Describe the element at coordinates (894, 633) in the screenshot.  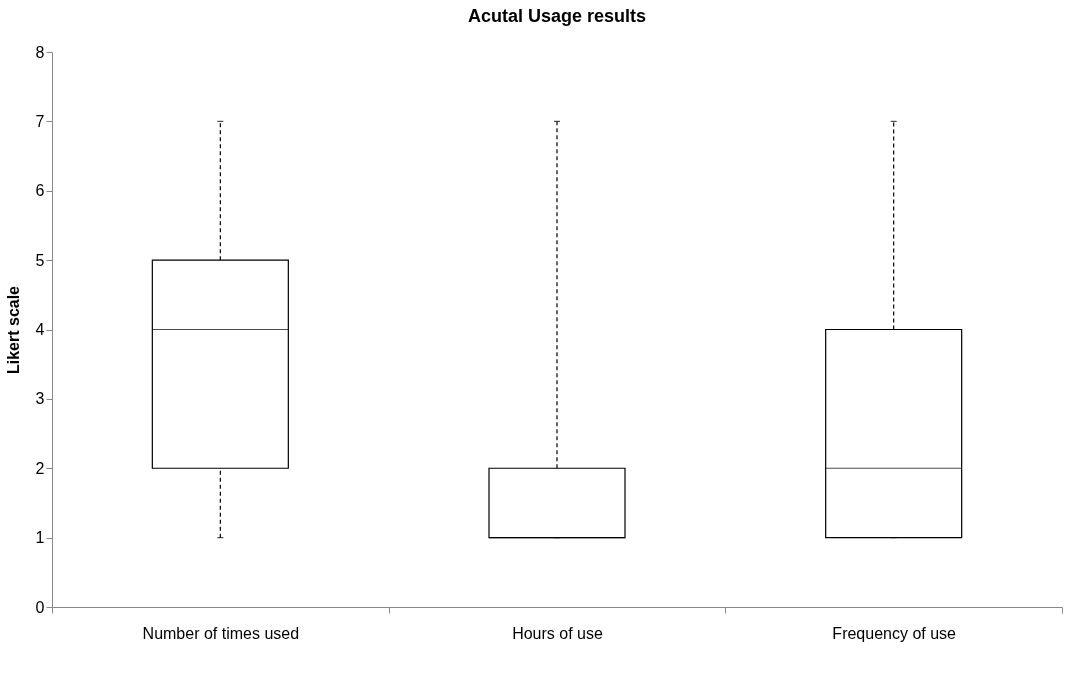
I see `x-tick-label: Frequency of use` at that location.